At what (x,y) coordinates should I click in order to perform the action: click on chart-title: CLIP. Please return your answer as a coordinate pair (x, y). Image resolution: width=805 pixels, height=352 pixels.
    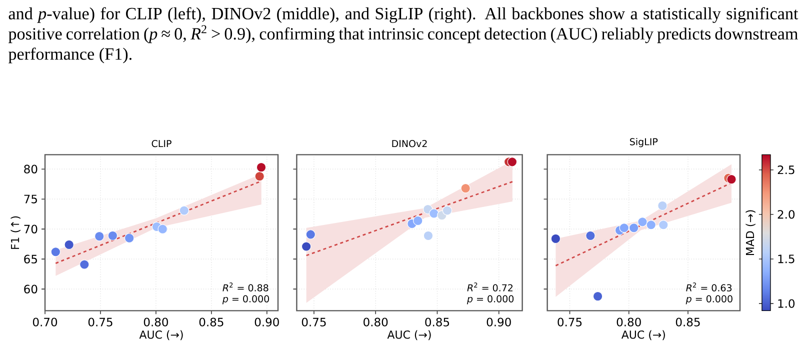
    Looking at the image, I should click on (162, 144).